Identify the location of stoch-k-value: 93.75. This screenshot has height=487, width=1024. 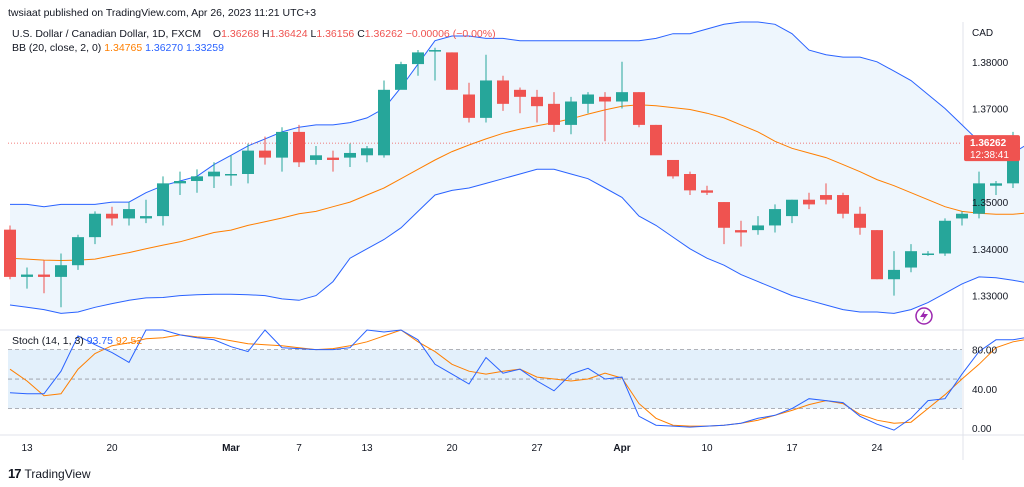
(99, 341).